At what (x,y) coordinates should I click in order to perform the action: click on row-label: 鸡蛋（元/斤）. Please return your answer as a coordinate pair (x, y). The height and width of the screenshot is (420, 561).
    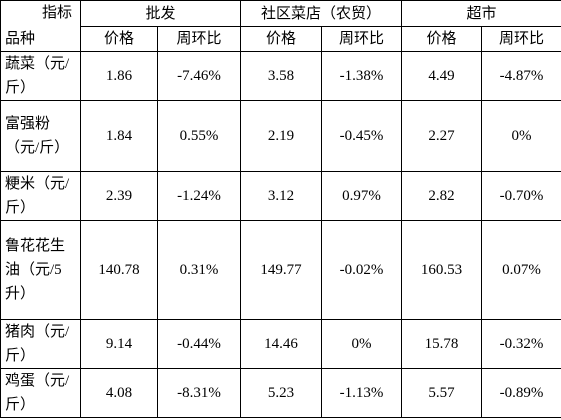
    Looking at the image, I should click on (40, 393).